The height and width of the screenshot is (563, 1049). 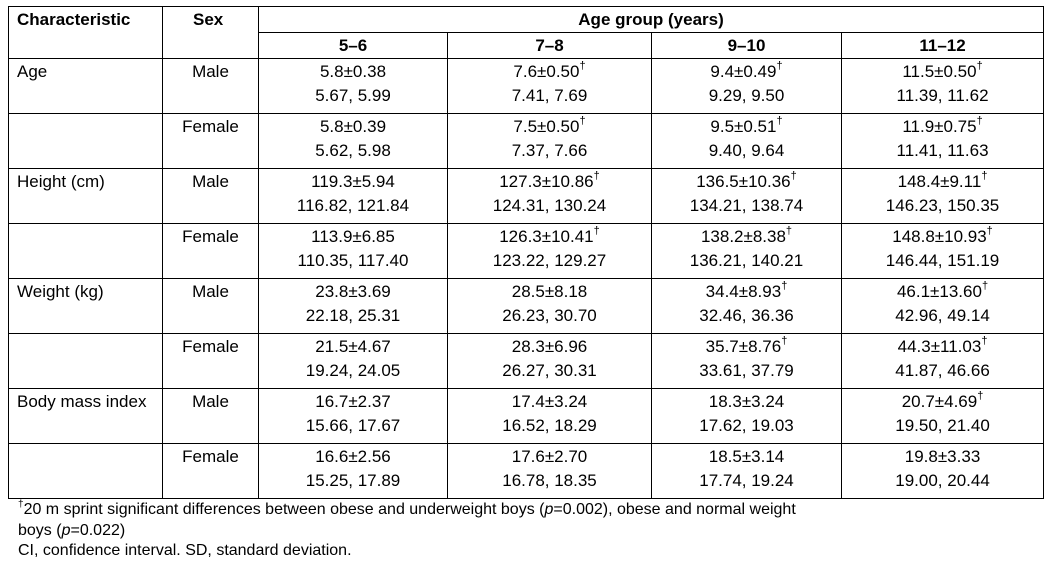 What do you see at coordinates (549, 361) in the screenshot?
I see `value-cell: 28.3±6.96 26.27, 30.31` at bounding box center [549, 361].